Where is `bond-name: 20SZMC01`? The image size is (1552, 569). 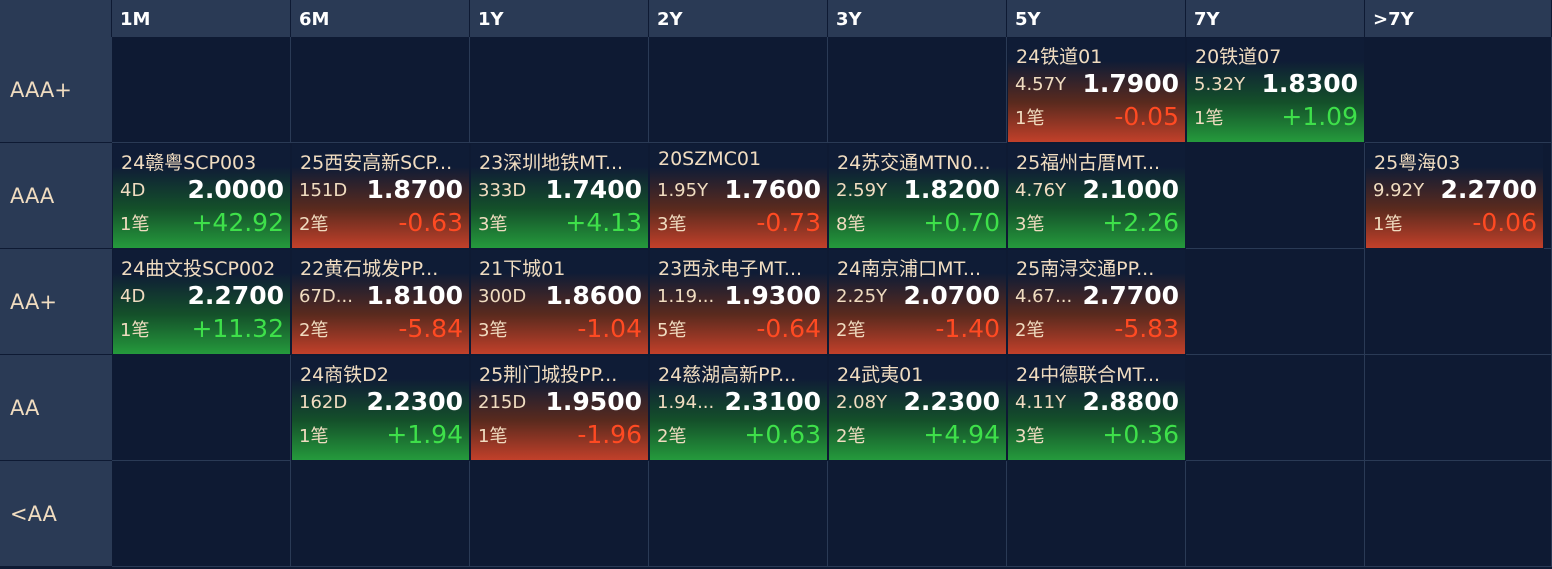 bond-name: 20SZMC01 is located at coordinates (710, 159).